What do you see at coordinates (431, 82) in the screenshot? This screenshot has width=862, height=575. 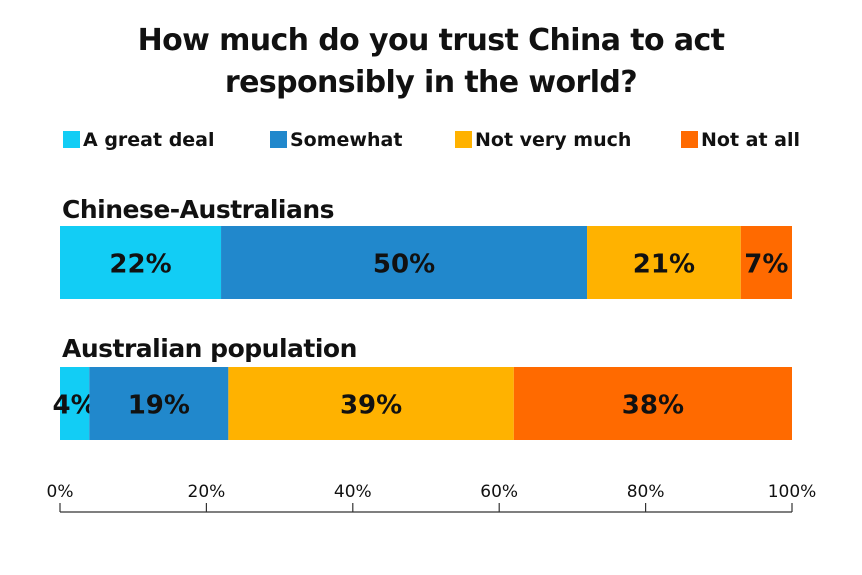 I see `chart-title-line-2: responsibly in the world?` at bounding box center [431, 82].